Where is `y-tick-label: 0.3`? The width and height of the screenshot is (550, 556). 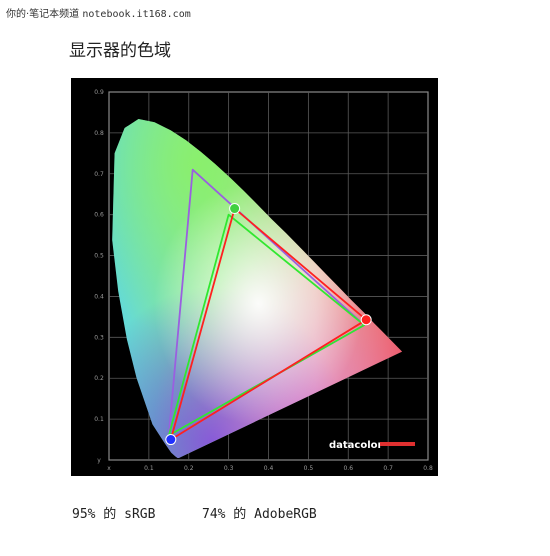
y-tick-label: 0.3 is located at coordinates (99, 337).